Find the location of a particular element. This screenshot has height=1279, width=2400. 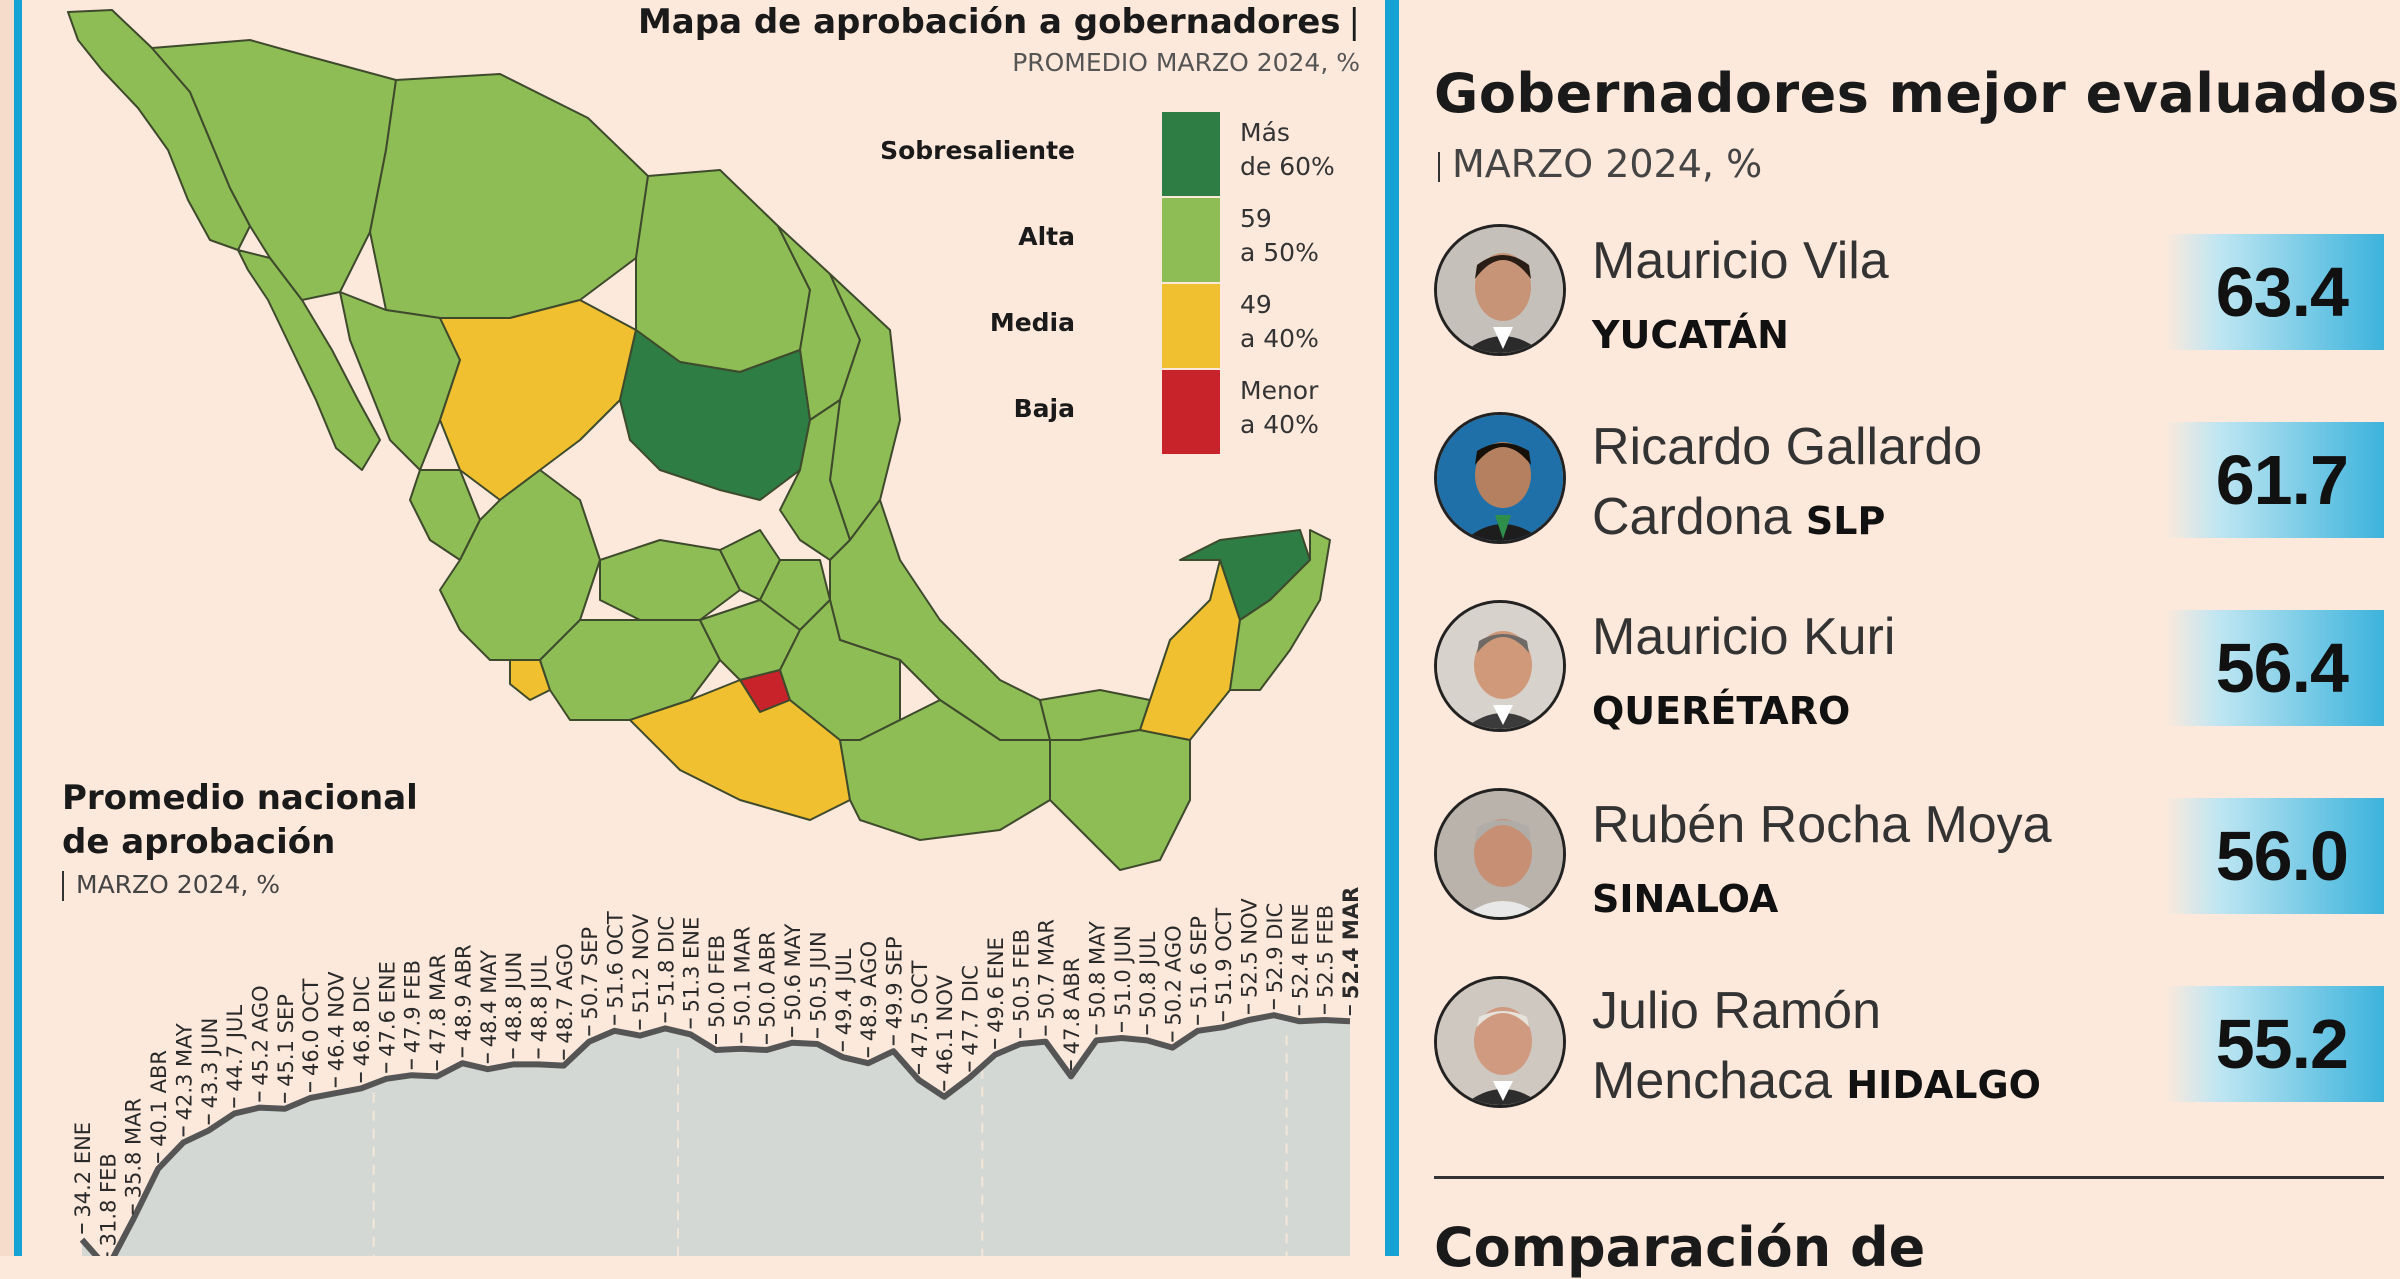

map-title: Mapa de aprobación a gobernadores | is located at coordinates (998, 22).